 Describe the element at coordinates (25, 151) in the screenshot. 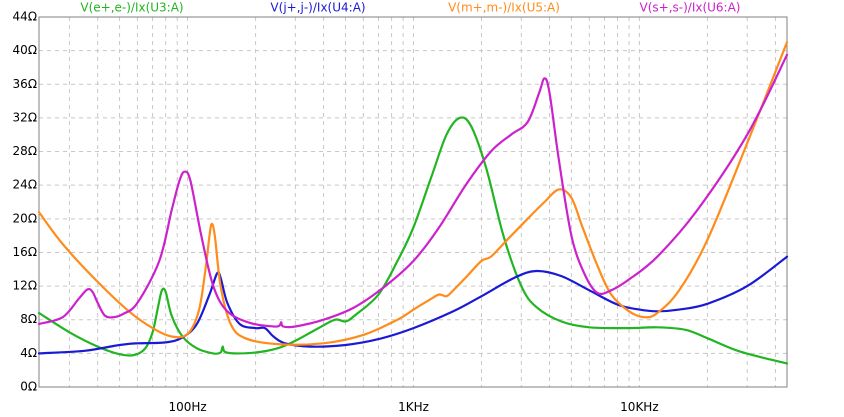

I see `y-tick-label: 28Ω` at that location.